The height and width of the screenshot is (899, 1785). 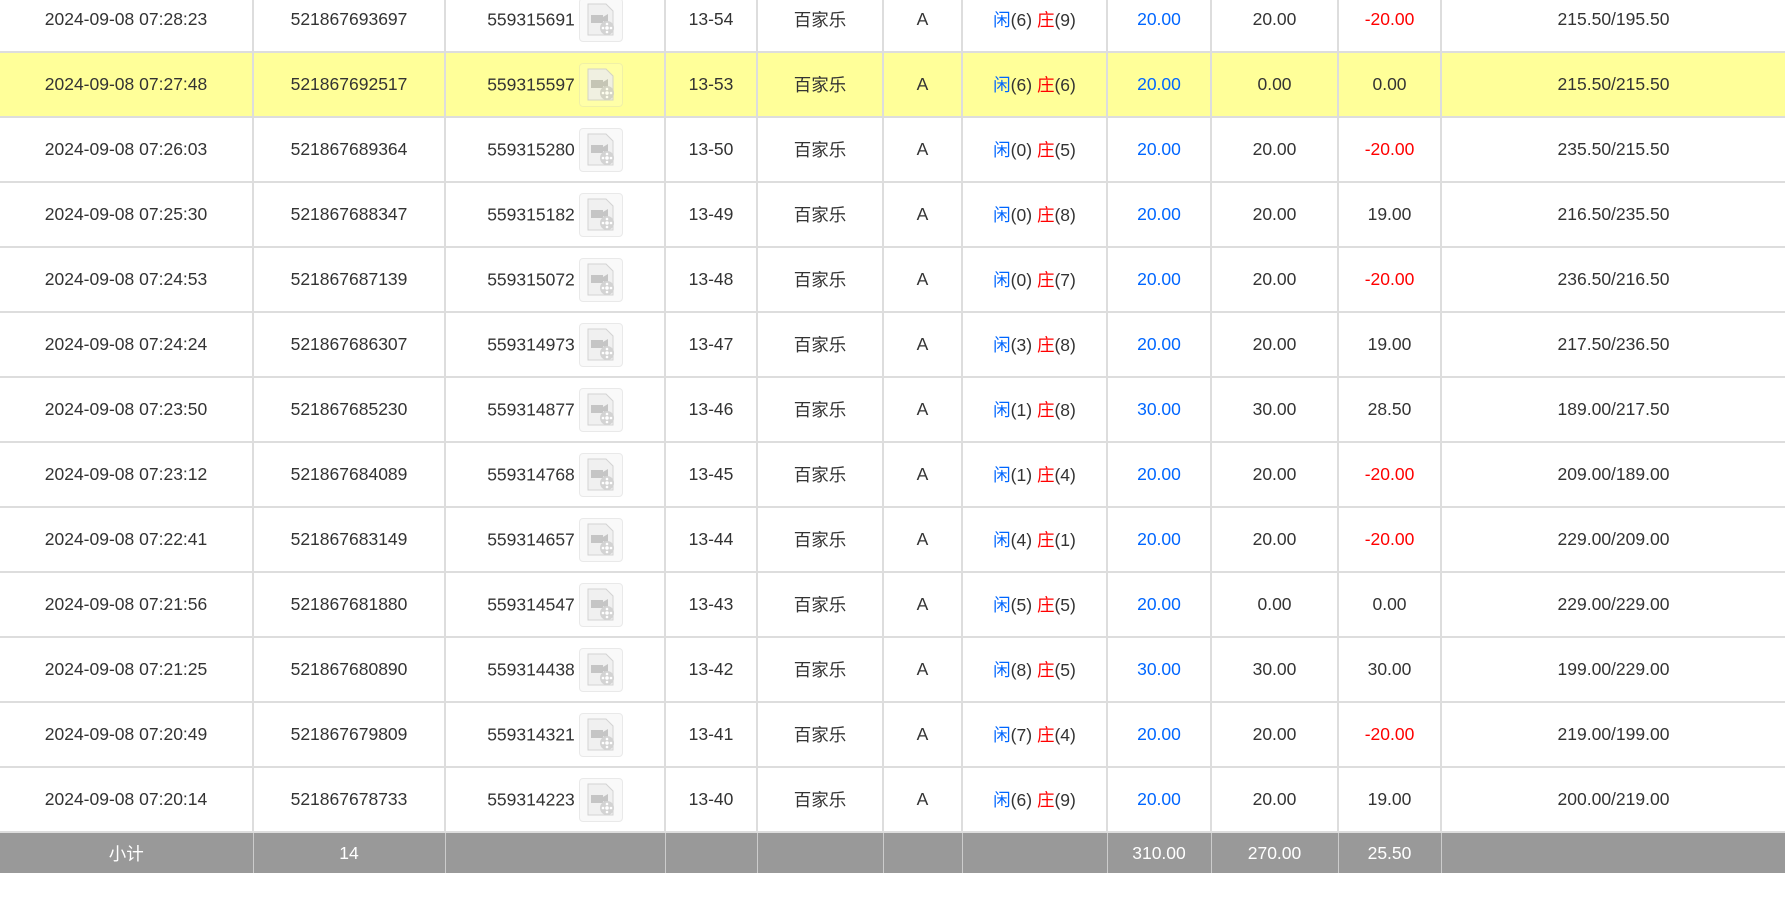 What do you see at coordinates (127, 149) in the screenshot?
I see `bet-time: 2024-09-08 07:26:03` at bounding box center [127, 149].